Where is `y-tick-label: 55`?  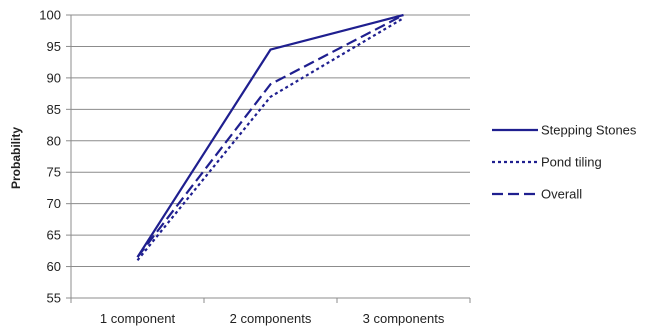
y-tick-label: 55 is located at coordinates (54, 298).